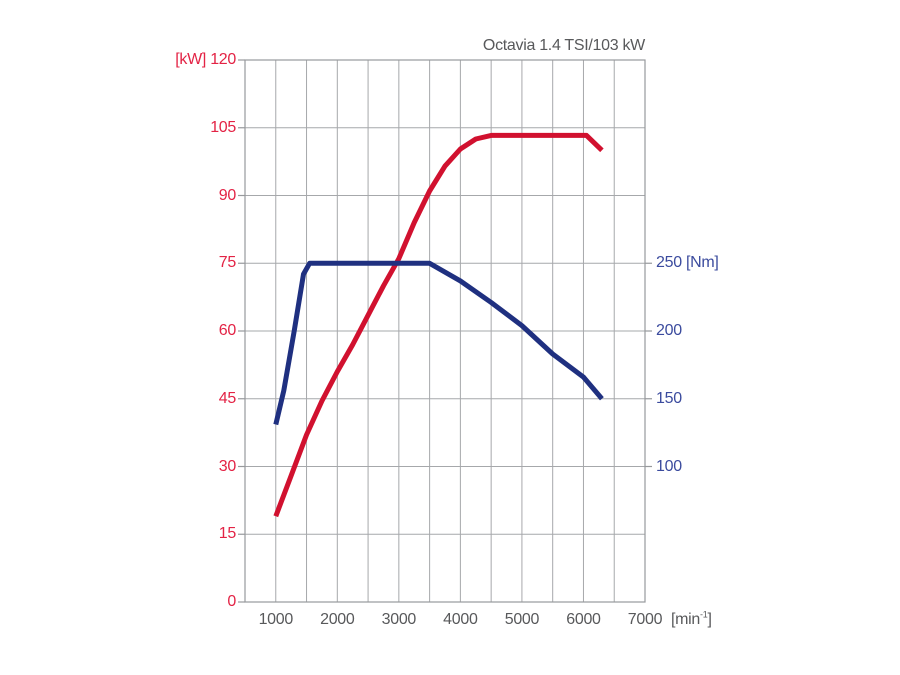 Image resolution: width=900 pixels, height=675 pixels. What do you see at coordinates (669, 466) in the screenshot?
I see `right-axis-tick-label: 100` at bounding box center [669, 466].